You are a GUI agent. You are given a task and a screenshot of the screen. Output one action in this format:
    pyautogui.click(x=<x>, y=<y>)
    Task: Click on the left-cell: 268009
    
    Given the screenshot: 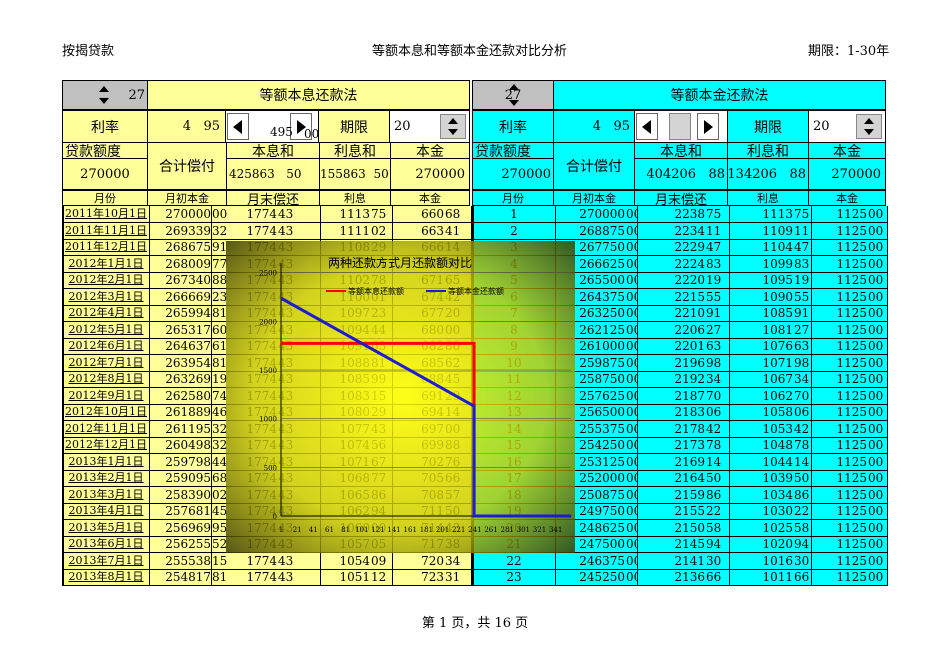 What is the action you would take?
    pyautogui.click(x=188, y=263)
    